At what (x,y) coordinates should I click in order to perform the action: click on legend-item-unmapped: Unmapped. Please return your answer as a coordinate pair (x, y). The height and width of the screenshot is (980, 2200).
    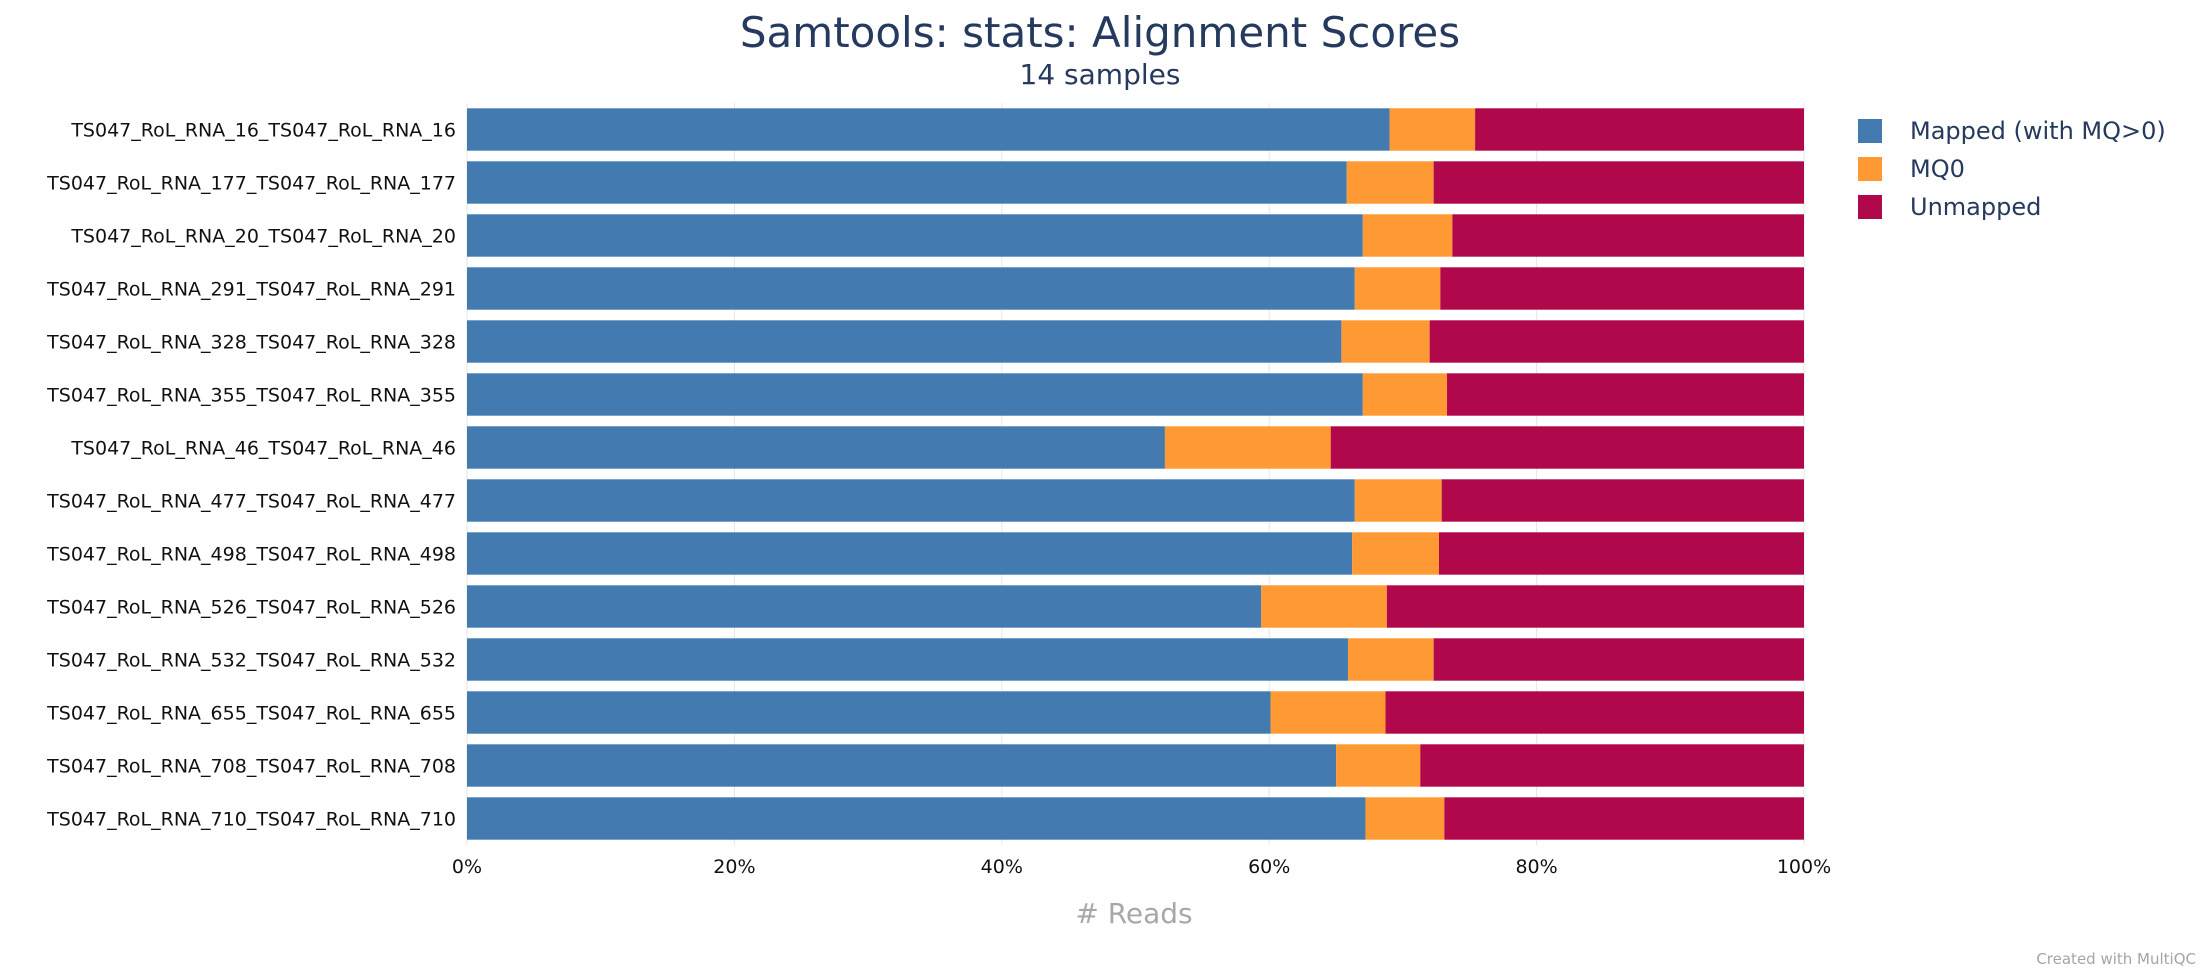
    Looking at the image, I should click on (2012, 207).